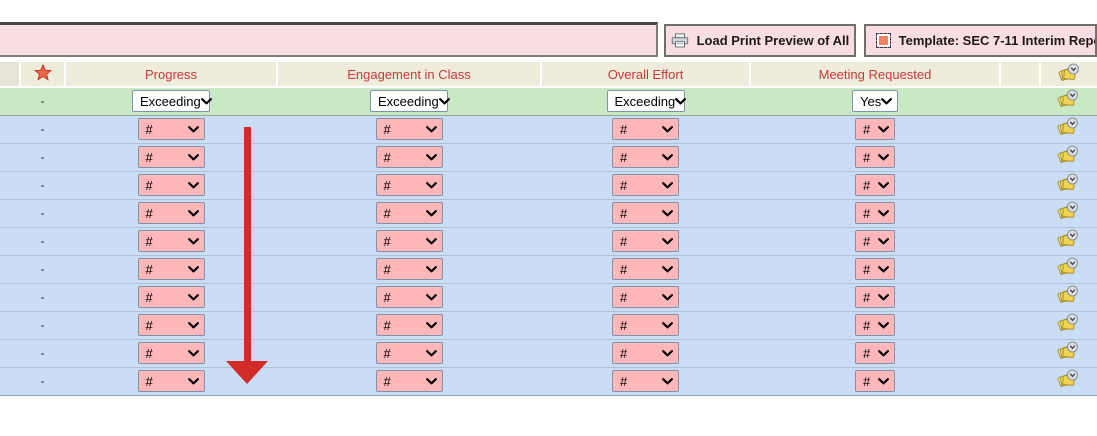 This screenshot has width=1097, height=436. What do you see at coordinates (980, 40) in the screenshot?
I see `template-button: Template: SEC 7-11 Interim Report 20` at bounding box center [980, 40].